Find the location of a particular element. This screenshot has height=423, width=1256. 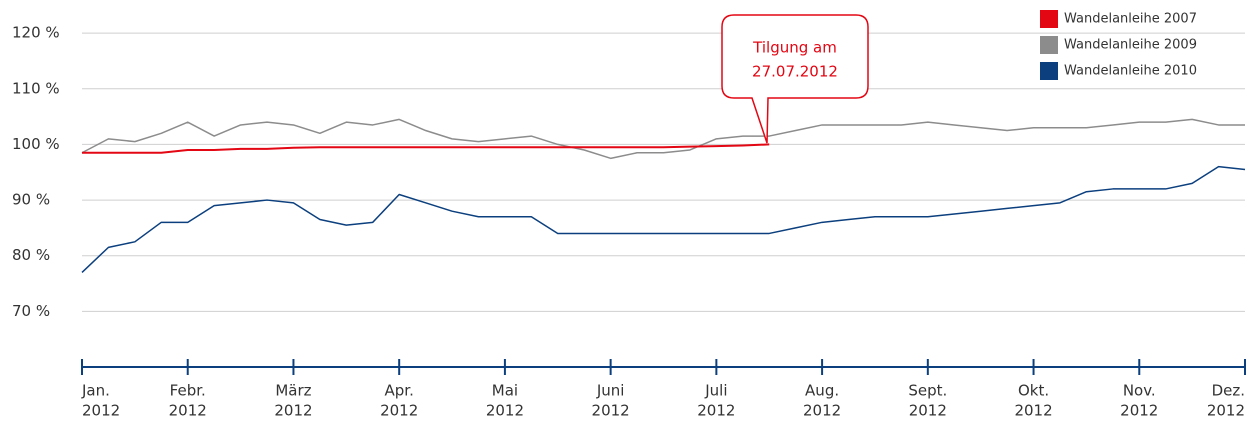

legend-label: Wandelanleihe 2009 is located at coordinates (1130, 45).